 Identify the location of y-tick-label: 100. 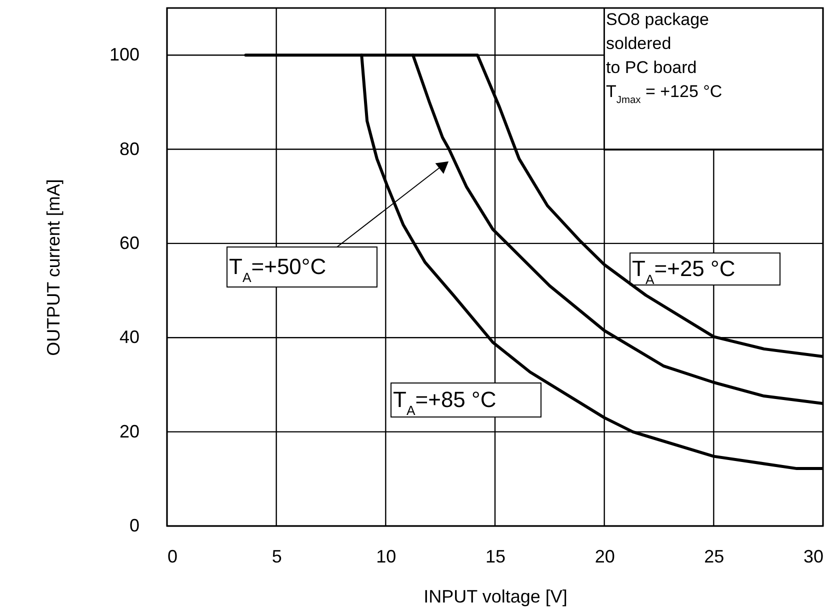
(124, 54).